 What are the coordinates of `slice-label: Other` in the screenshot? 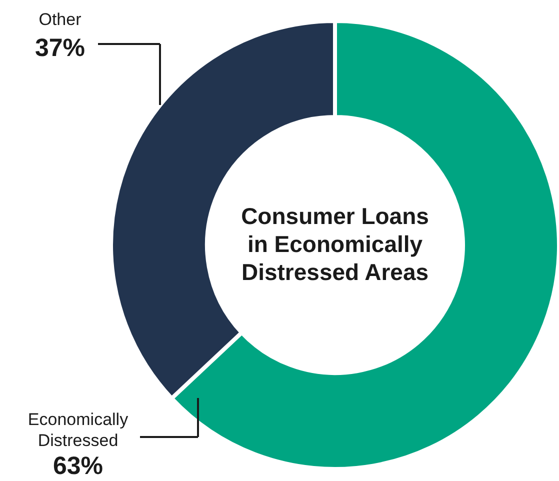 It's located at (60, 19).